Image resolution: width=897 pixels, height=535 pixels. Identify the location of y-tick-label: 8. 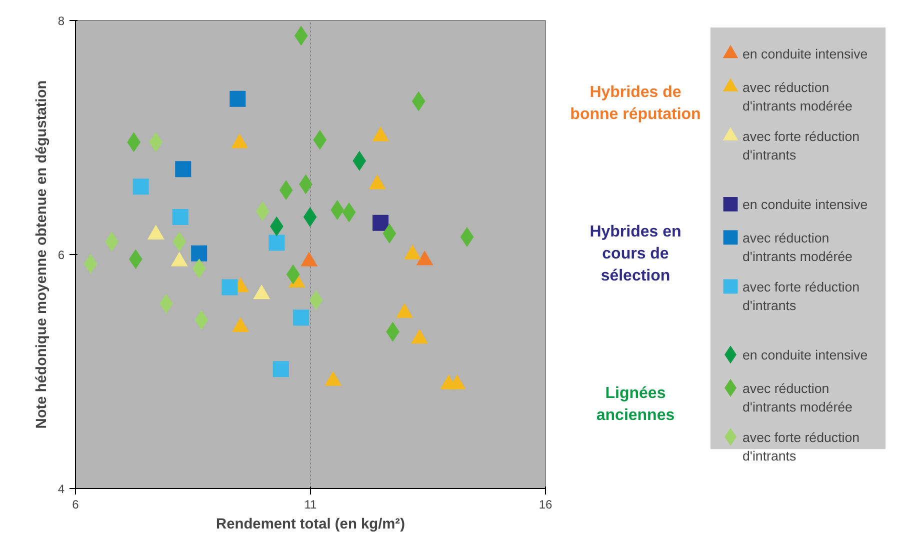
(61, 21).